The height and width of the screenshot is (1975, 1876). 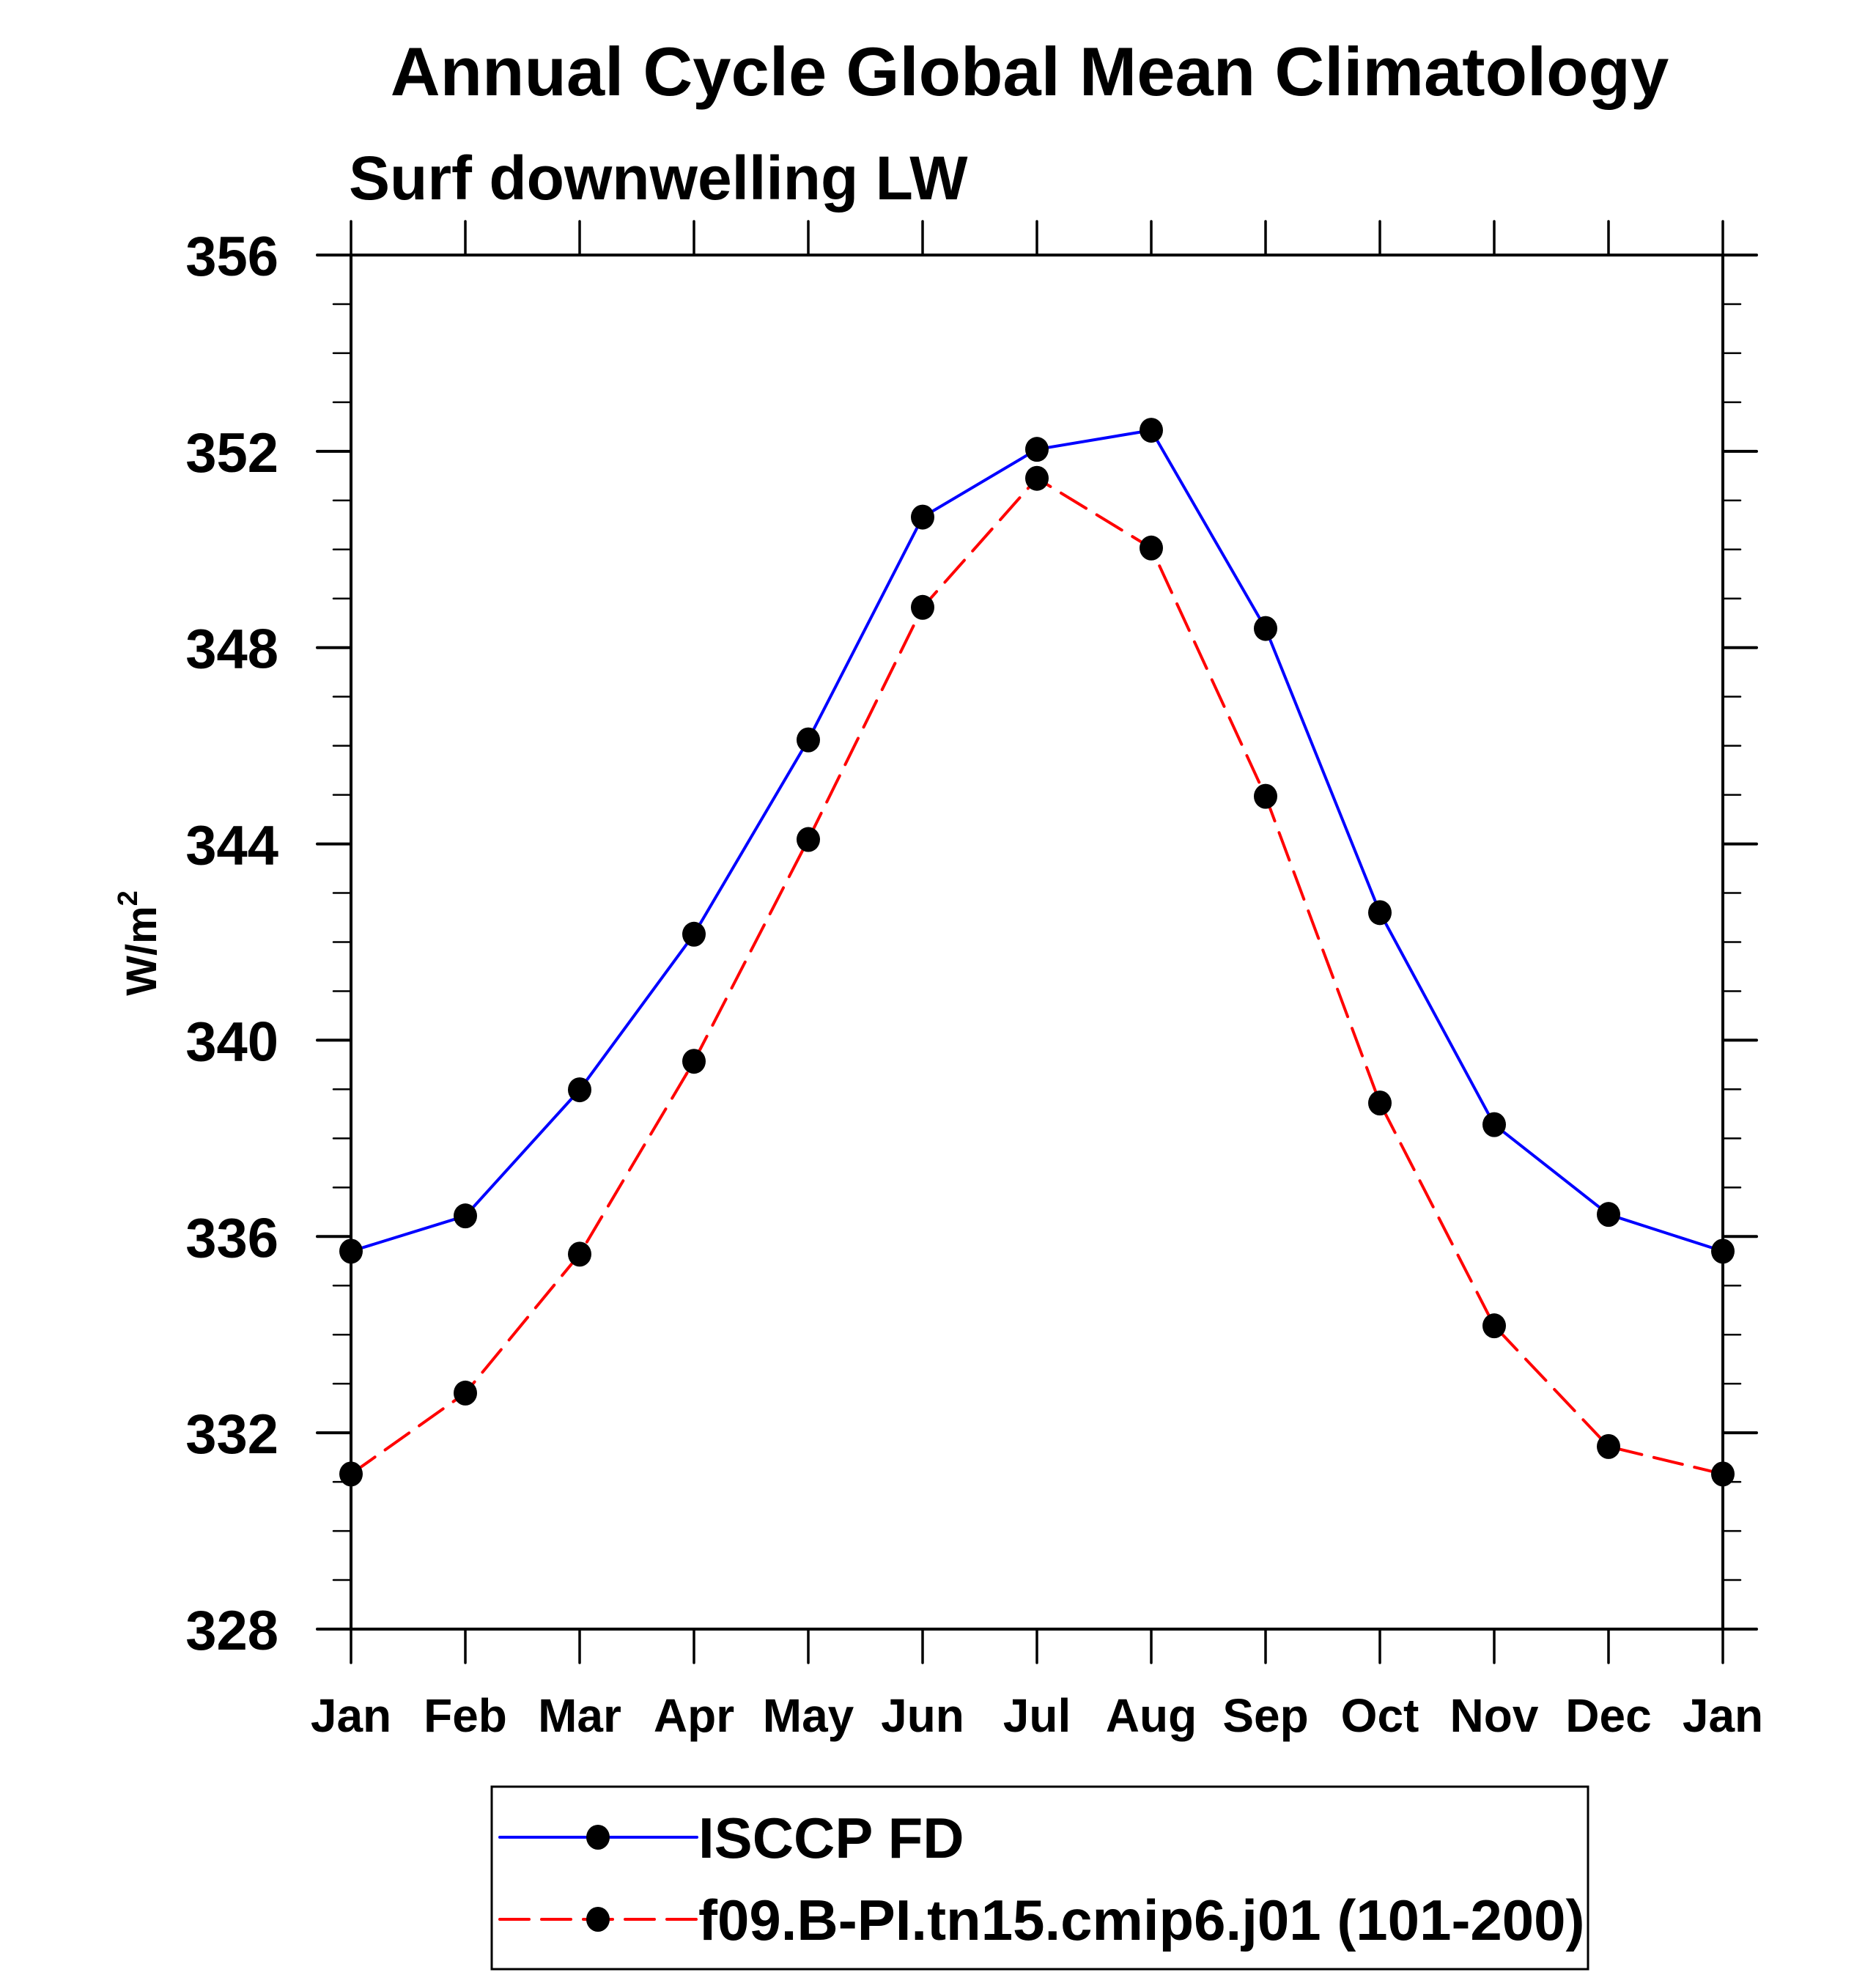 What do you see at coordinates (1380, 1715) in the screenshot?
I see `x-tick-label: Oct` at bounding box center [1380, 1715].